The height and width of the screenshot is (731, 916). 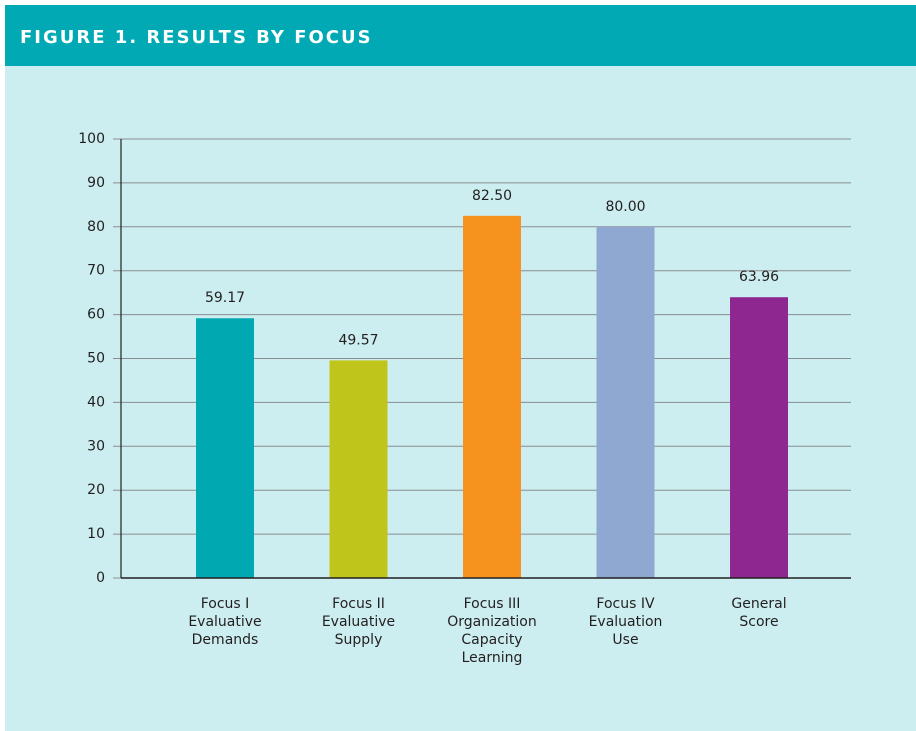 What do you see at coordinates (492, 196) in the screenshot?
I see `value-label: 82.50` at bounding box center [492, 196].